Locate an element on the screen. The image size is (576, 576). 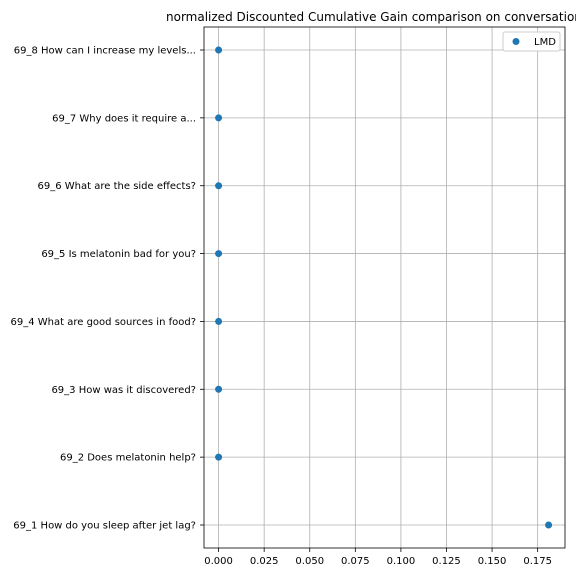
x-tick-label: 0.050 is located at coordinates (309, 561).